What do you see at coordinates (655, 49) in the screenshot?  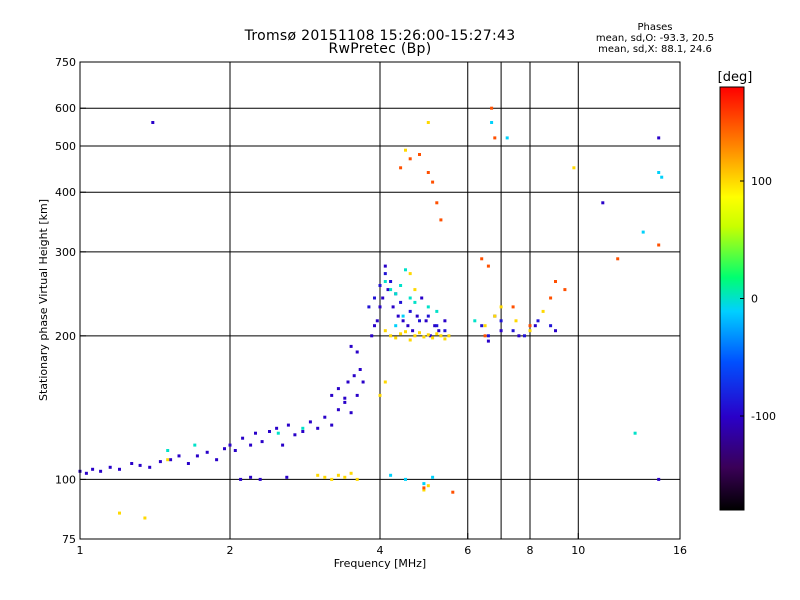 I see `phase-legend-line-x: mean, sd,X: 88.1, 24.6` at bounding box center [655, 49].